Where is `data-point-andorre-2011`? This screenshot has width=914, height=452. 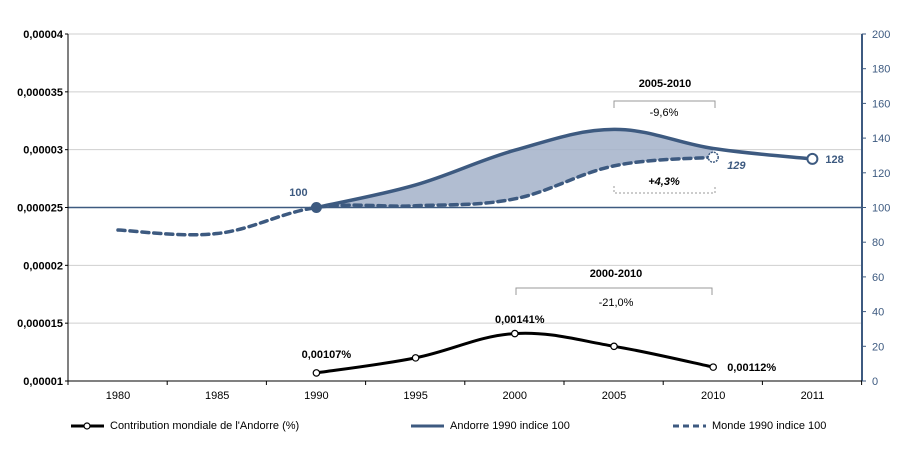
data-point-andorre-2011 is located at coordinates (812, 158).